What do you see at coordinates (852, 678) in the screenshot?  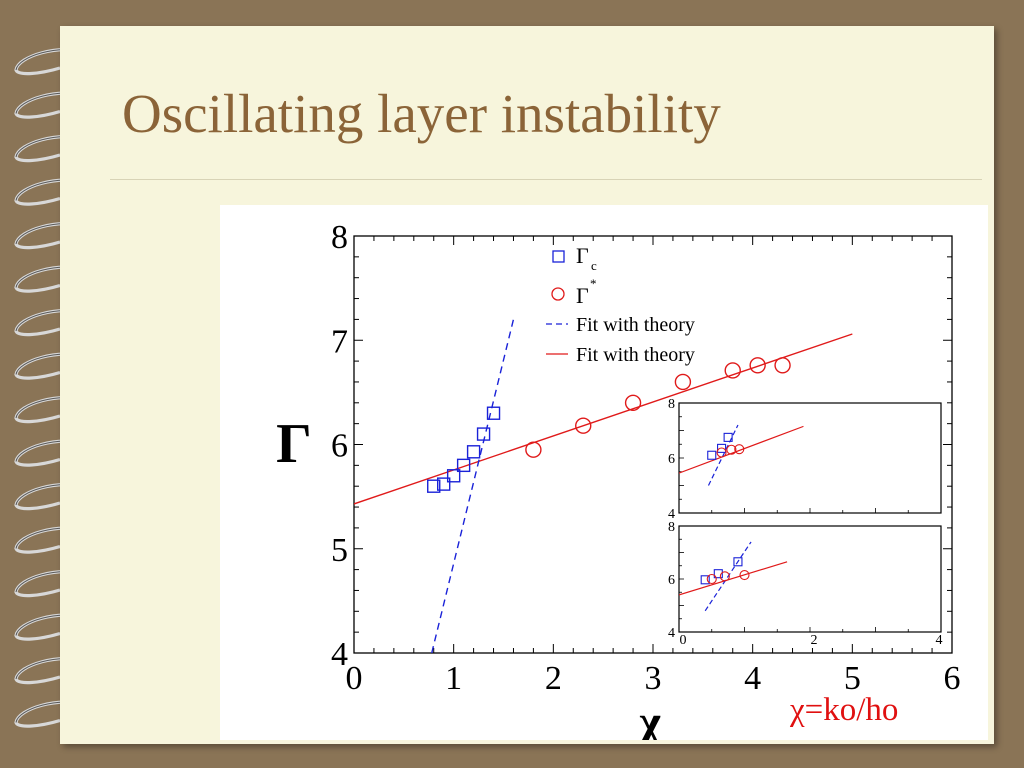 I see `x-tick-label: 5` at bounding box center [852, 678].